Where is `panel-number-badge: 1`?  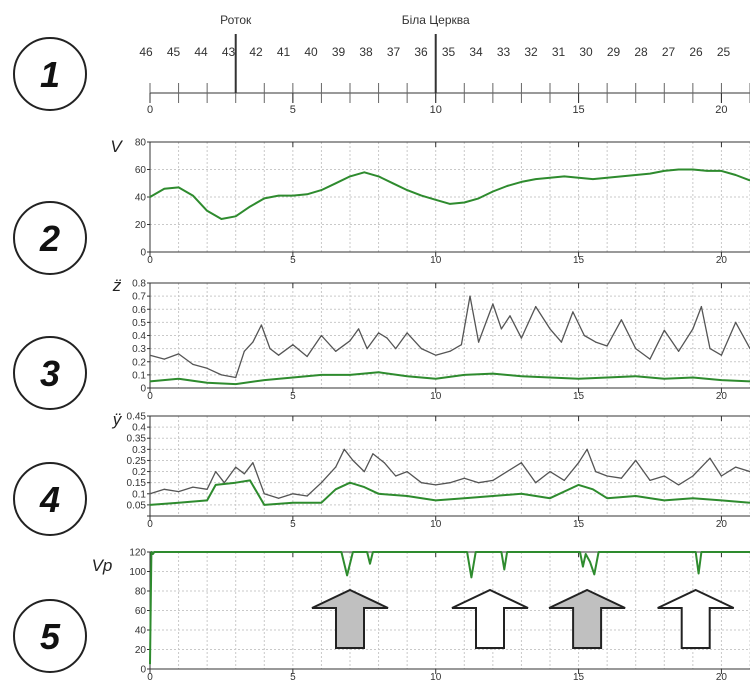 panel-number-badge: 1 is located at coordinates (50, 74).